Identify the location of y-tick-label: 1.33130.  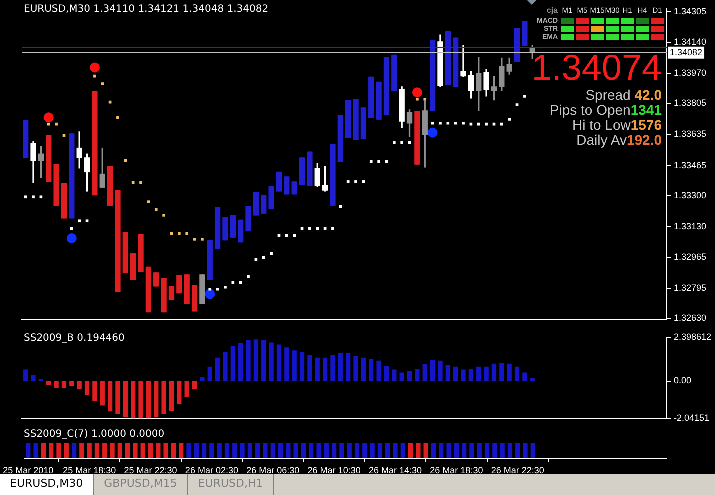
(690, 227).